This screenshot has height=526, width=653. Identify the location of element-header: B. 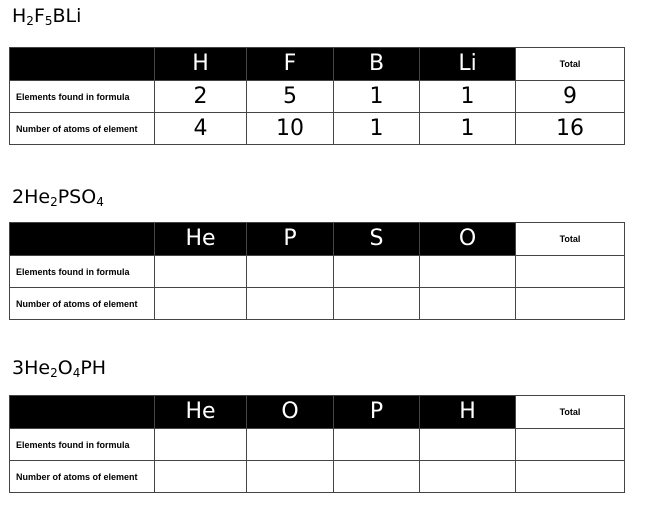
(376, 64).